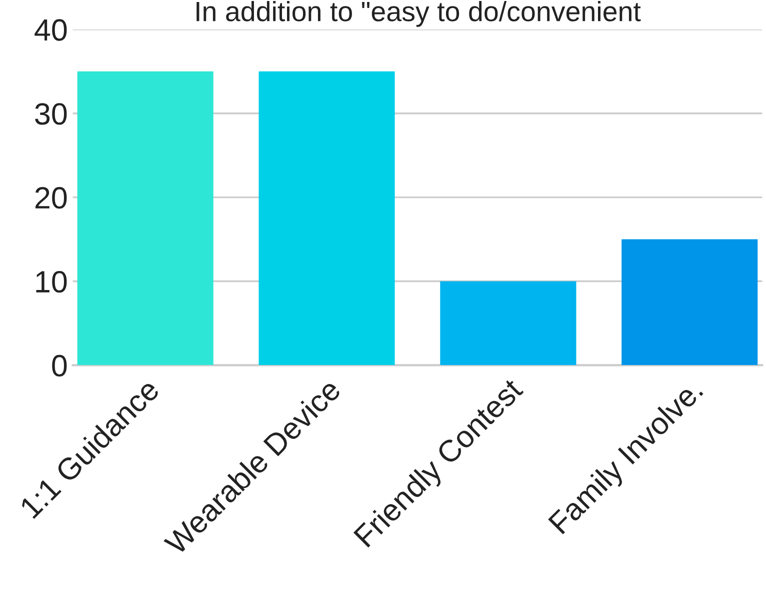 This screenshot has height=589, width=766. Describe the element at coordinates (51, 281) in the screenshot. I see `y-tick-label: 10` at that location.